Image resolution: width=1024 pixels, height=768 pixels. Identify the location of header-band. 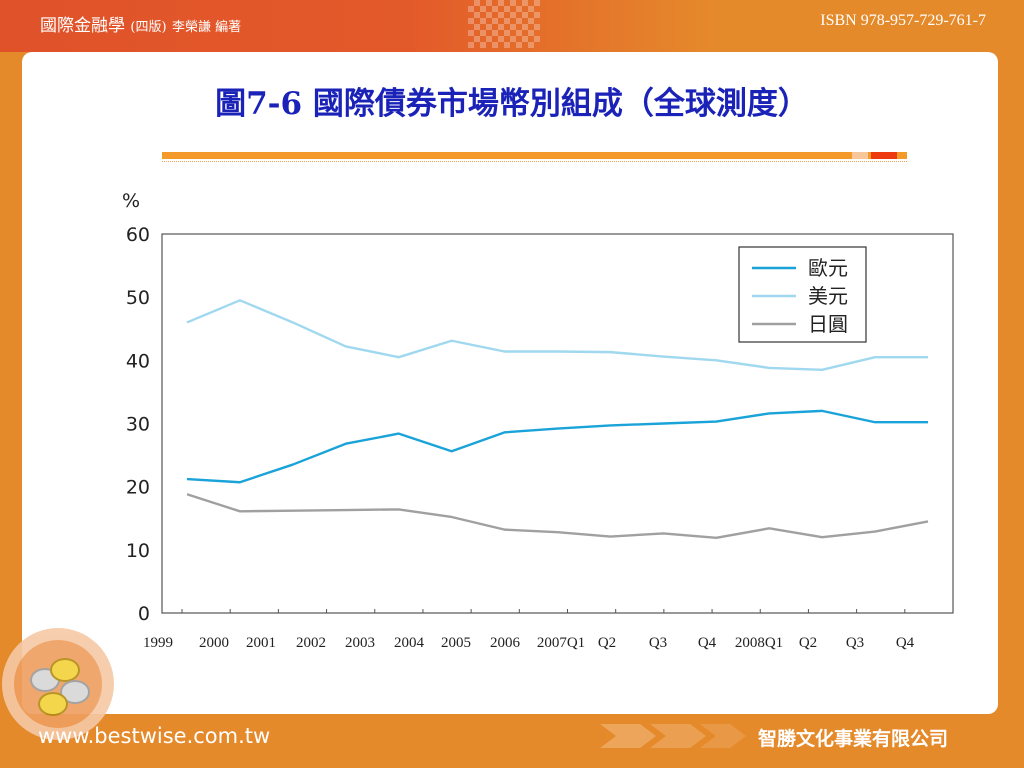
(512, 26).